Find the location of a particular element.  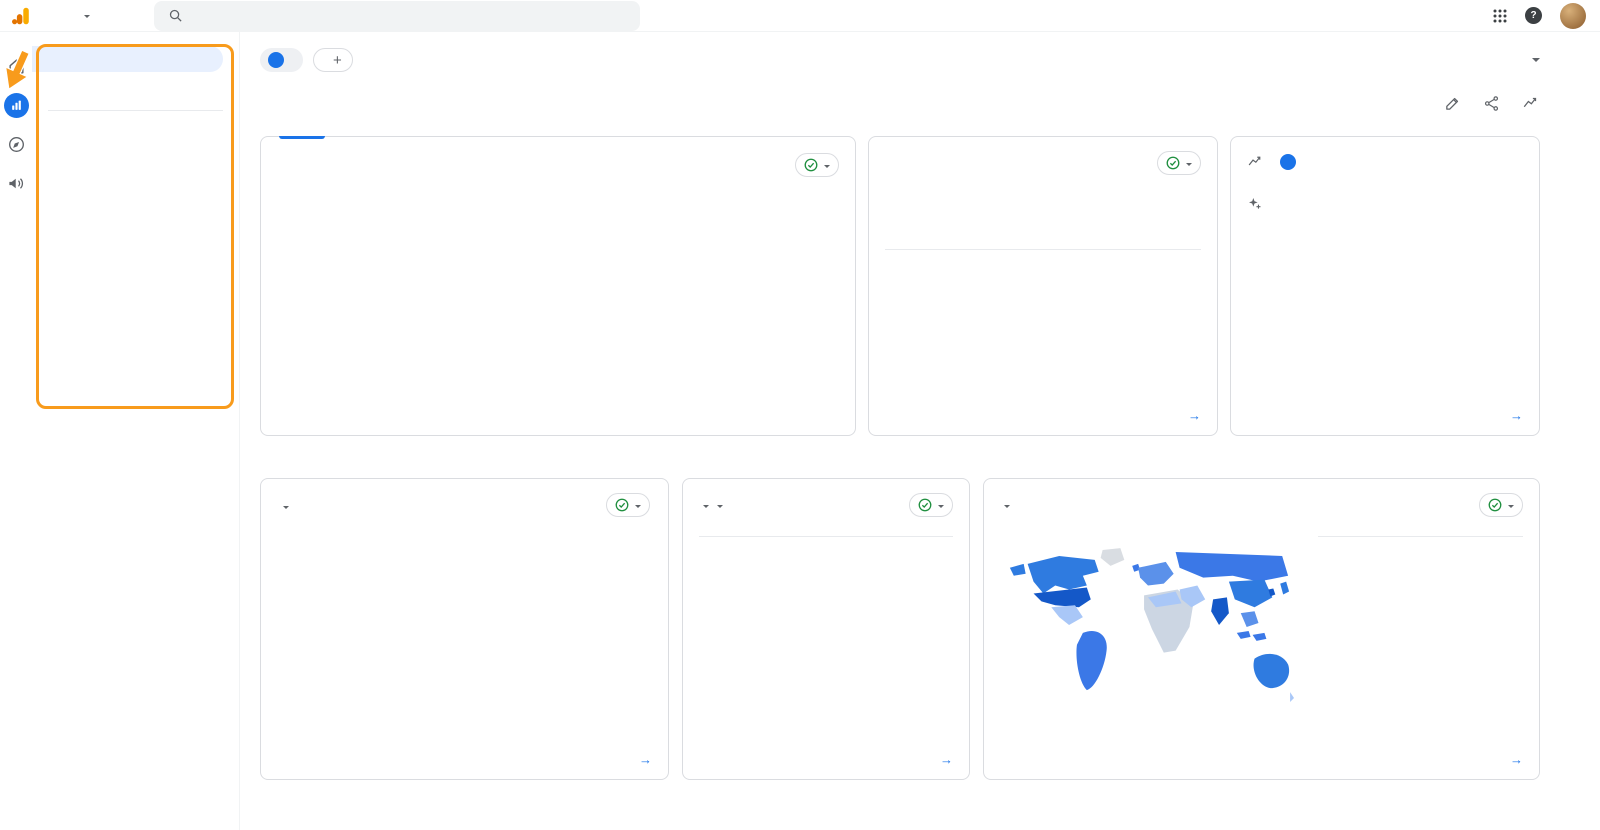

date-range-picker is located at coordinates (1528, 60).